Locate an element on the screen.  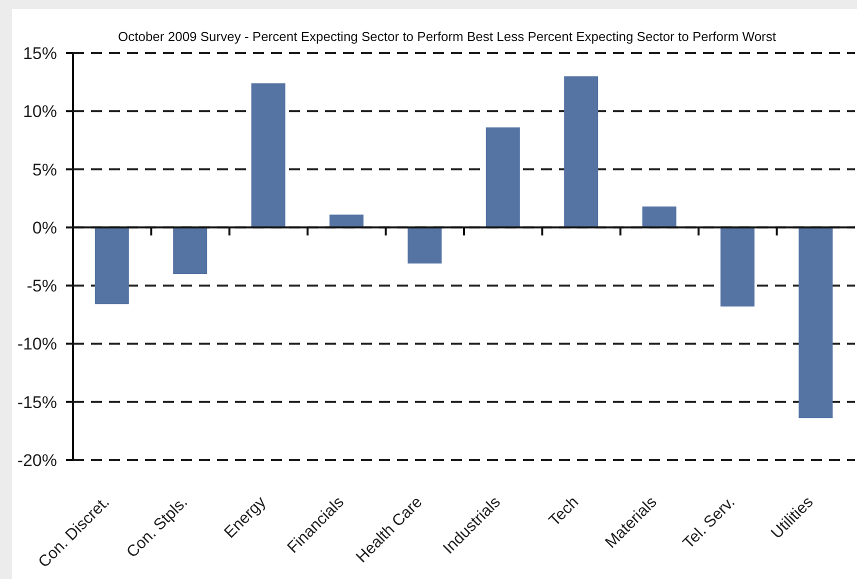
chart-title: October 2009 Survey - Percent Expecting Sector to Perform Best Less Percent Expecting Sector to Perform Worst is located at coordinates (447, 37).